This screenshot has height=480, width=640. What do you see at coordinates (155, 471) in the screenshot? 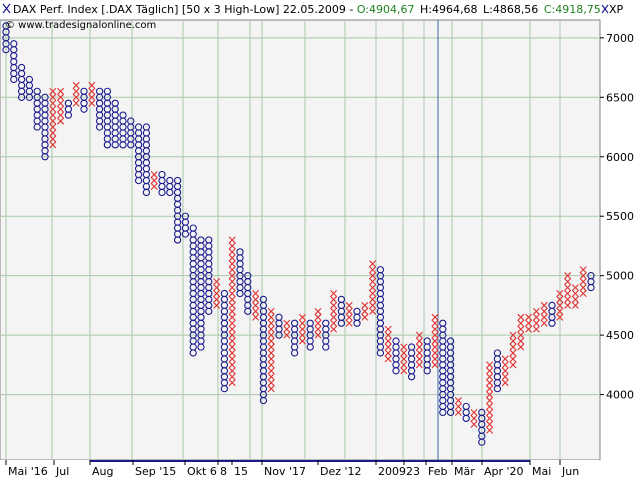
I see `x-tick-label: Sep '15` at bounding box center [155, 471].